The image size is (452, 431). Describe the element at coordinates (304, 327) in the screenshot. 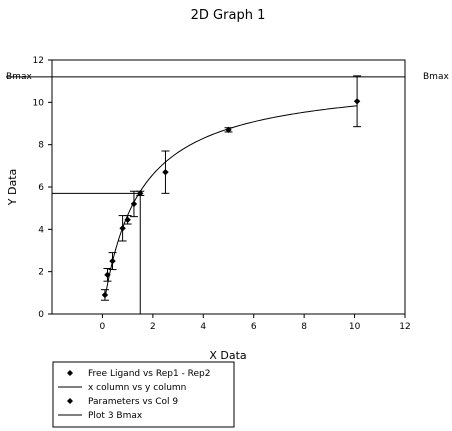

I see `x-tick-label: 8` at that location.